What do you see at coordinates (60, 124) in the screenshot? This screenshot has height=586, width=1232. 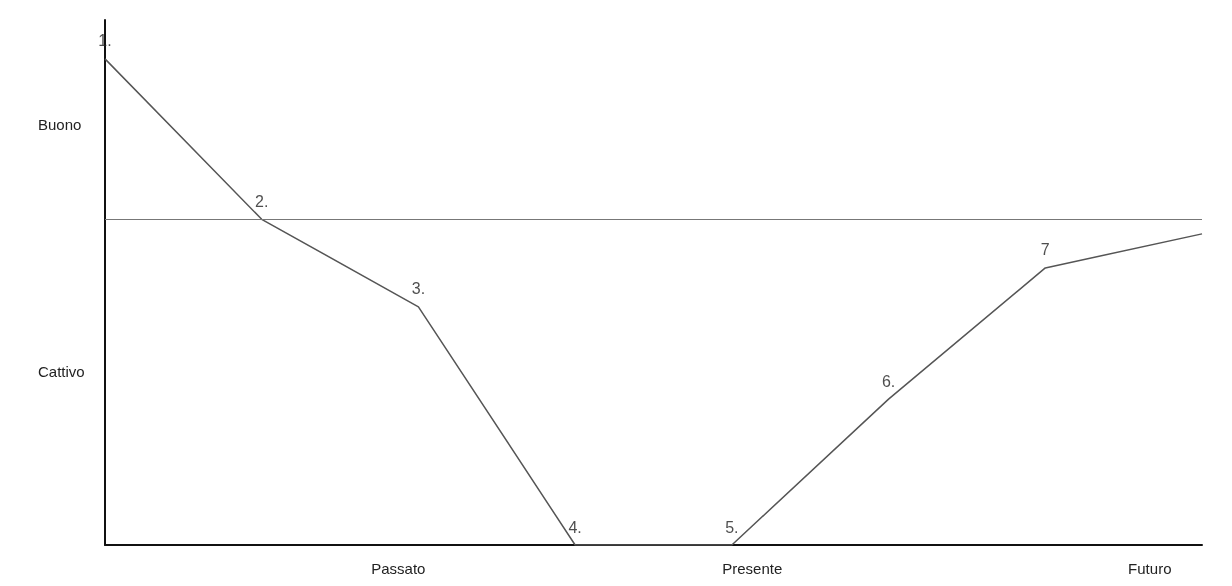 I see `text: Buono` at bounding box center [60, 124].